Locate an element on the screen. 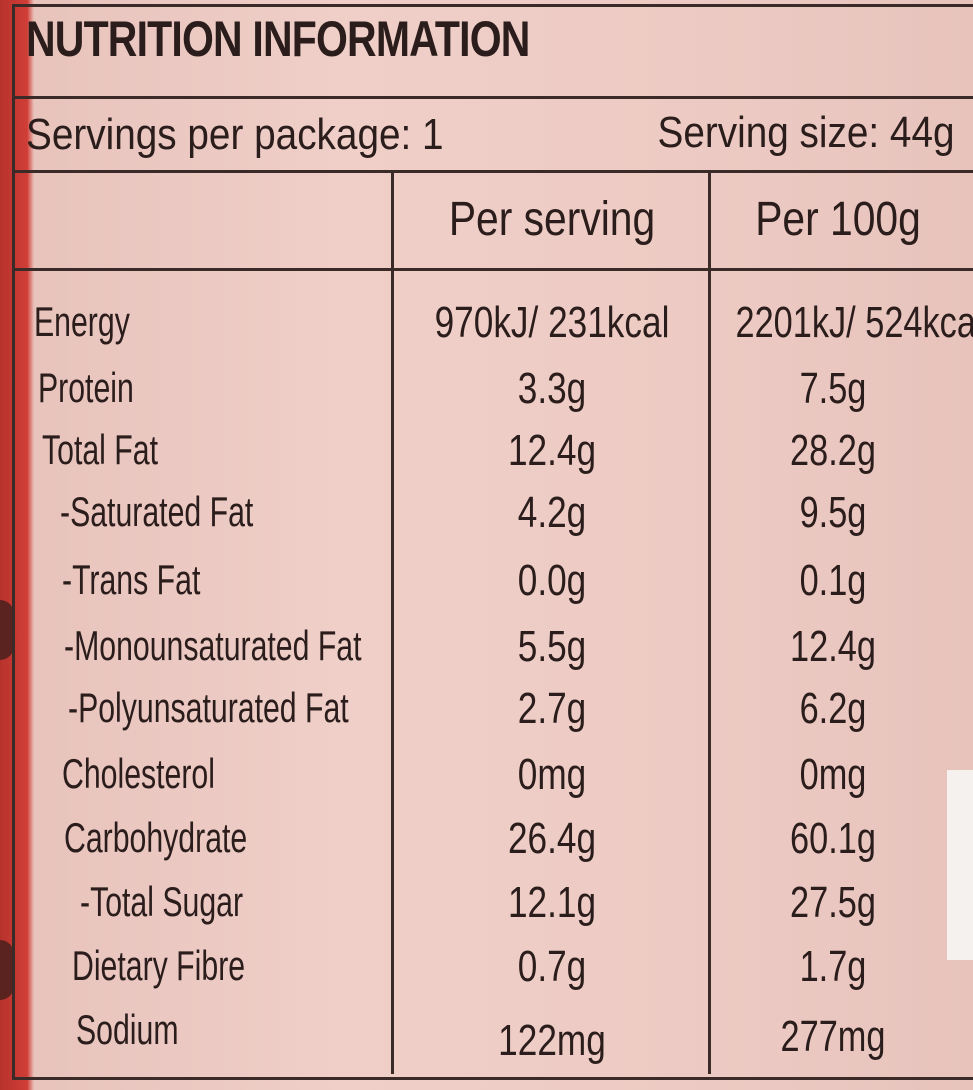  table-row: Total Fat 12.4g 28.2g is located at coordinates (490, 459).